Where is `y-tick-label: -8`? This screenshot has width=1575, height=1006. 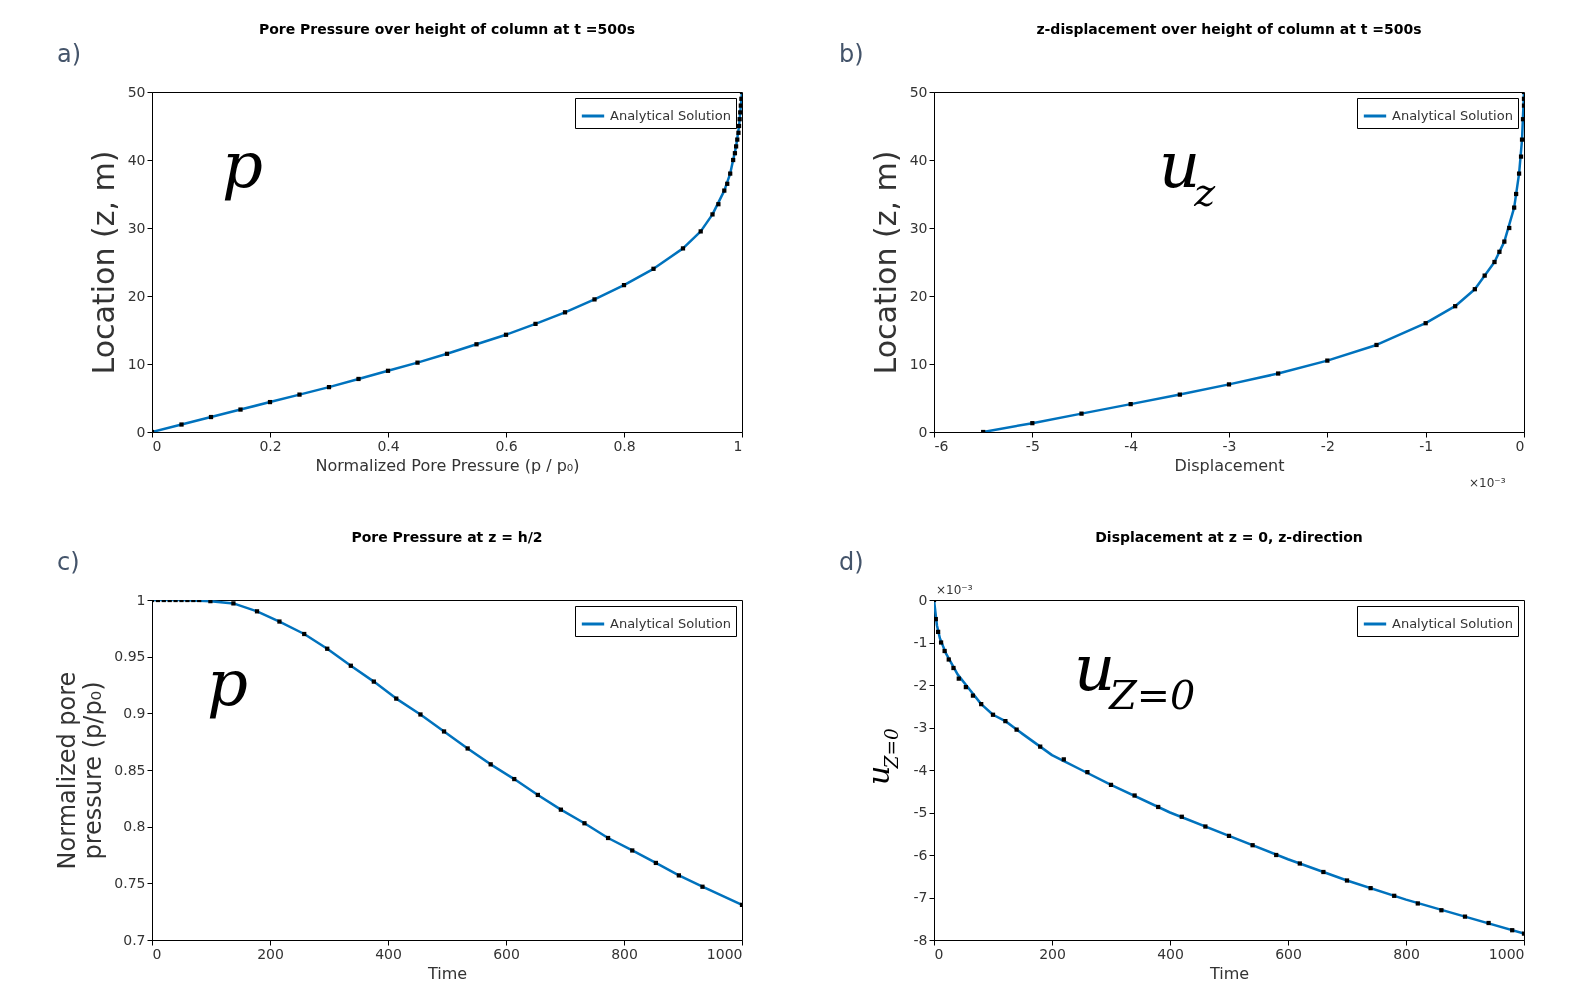 y-tick-label: -8 is located at coordinates (920, 939).